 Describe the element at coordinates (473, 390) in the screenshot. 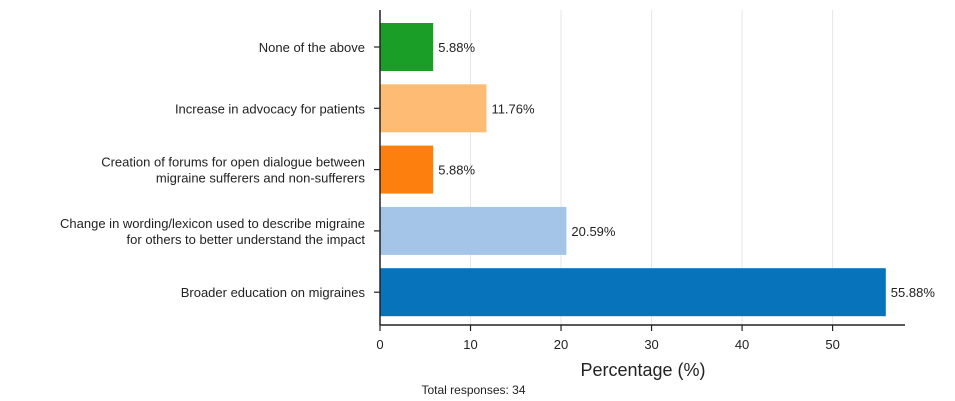

I see `total-responses-note: Total responses: 34` at that location.